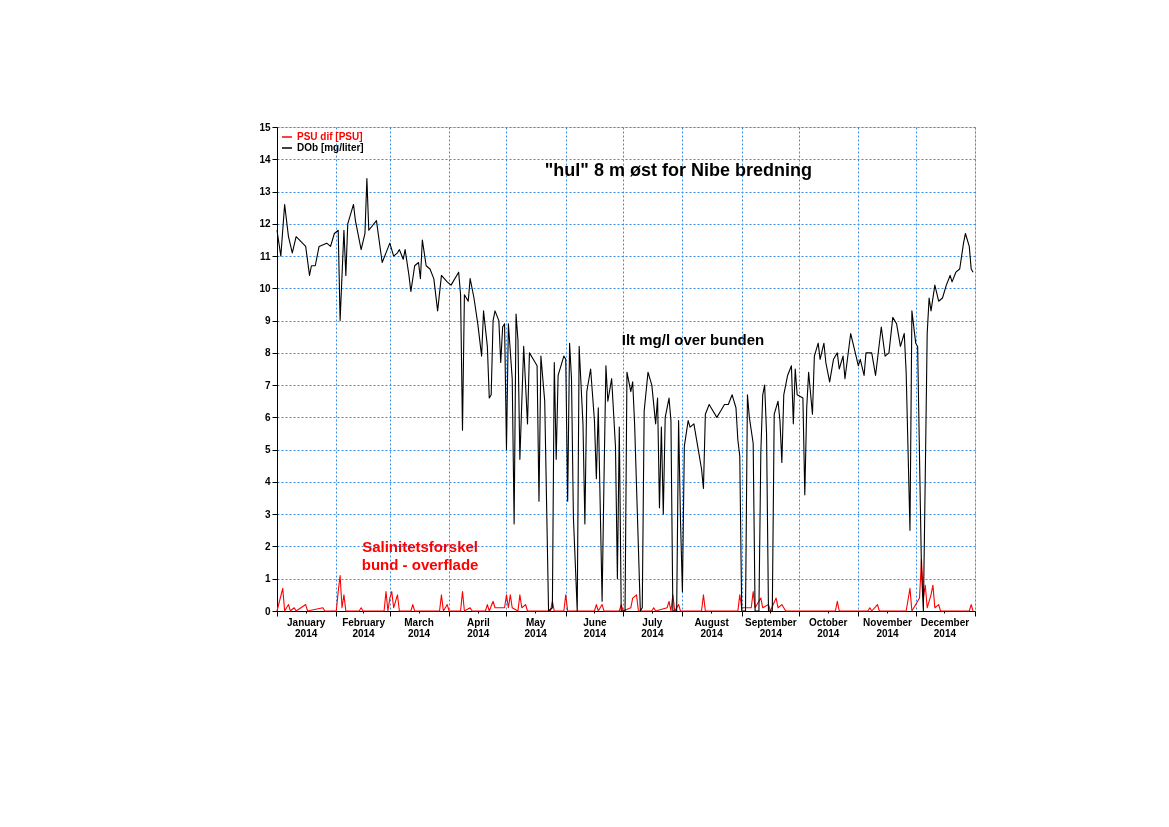 The image size is (1169, 827). What do you see at coordinates (267, 385) in the screenshot?
I see `y-tick-label: 7` at bounding box center [267, 385].